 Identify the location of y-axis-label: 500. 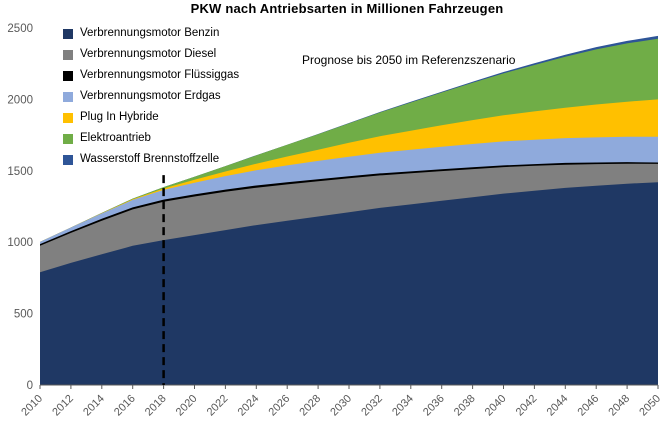
(23, 315).